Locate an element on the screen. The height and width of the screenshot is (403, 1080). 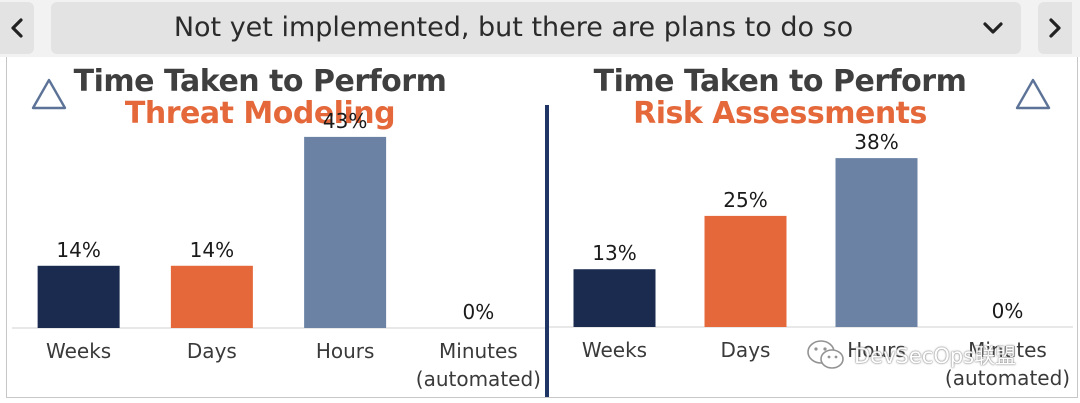
next-button is located at coordinates (1055, 28).